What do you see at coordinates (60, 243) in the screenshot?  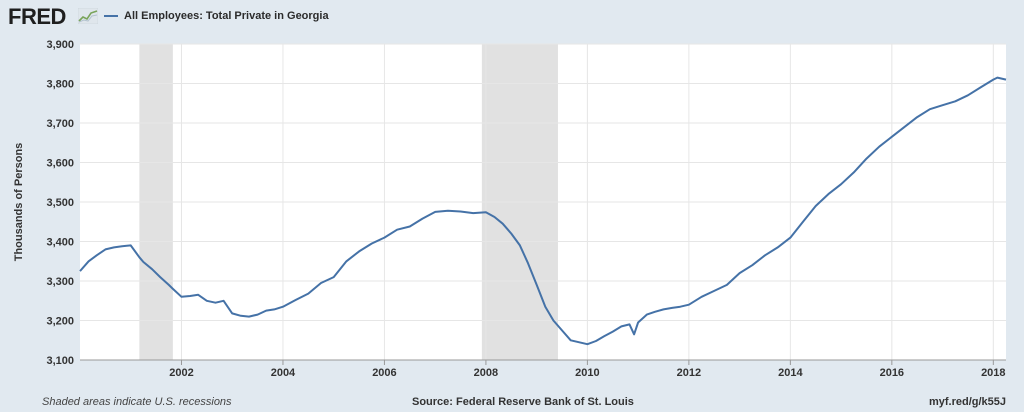 I see `y-tick-label: 3,400` at bounding box center [60, 243].